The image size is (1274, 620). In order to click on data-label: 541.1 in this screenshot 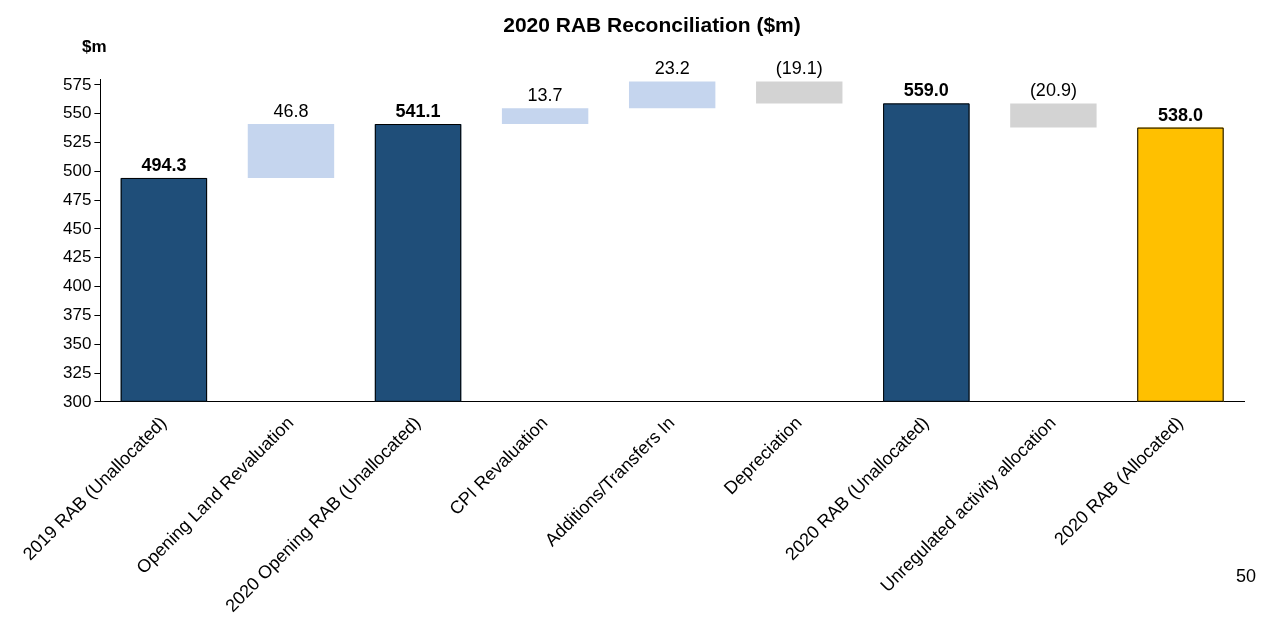, I will do `click(418, 110)`.